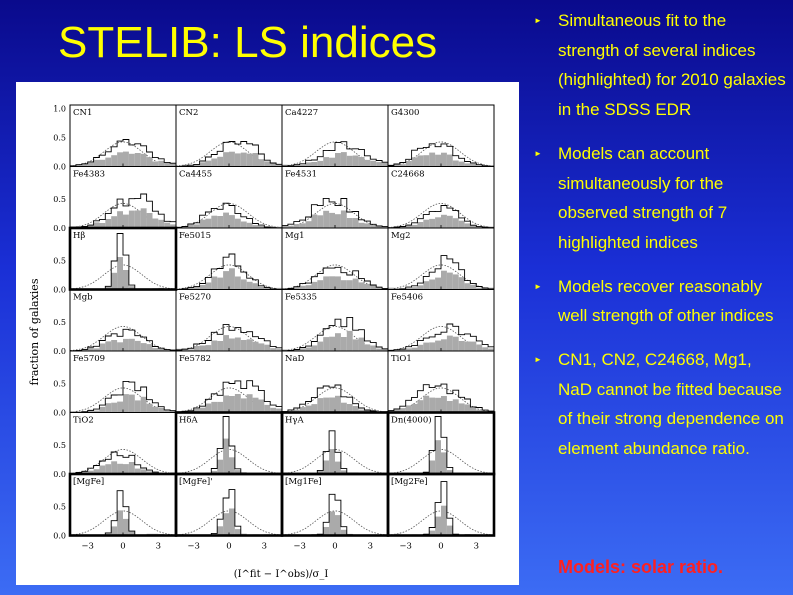 The image size is (793, 595). I want to click on panel-label-c24668: C24668, so click(408, 175).